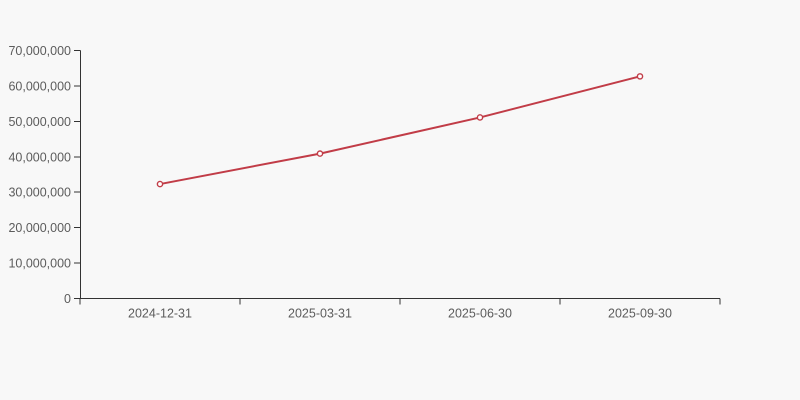  Describe the element at coordinates (39, 157) in the screenshot. I see `y-axis-tick-label: 40,000,000` at that location.